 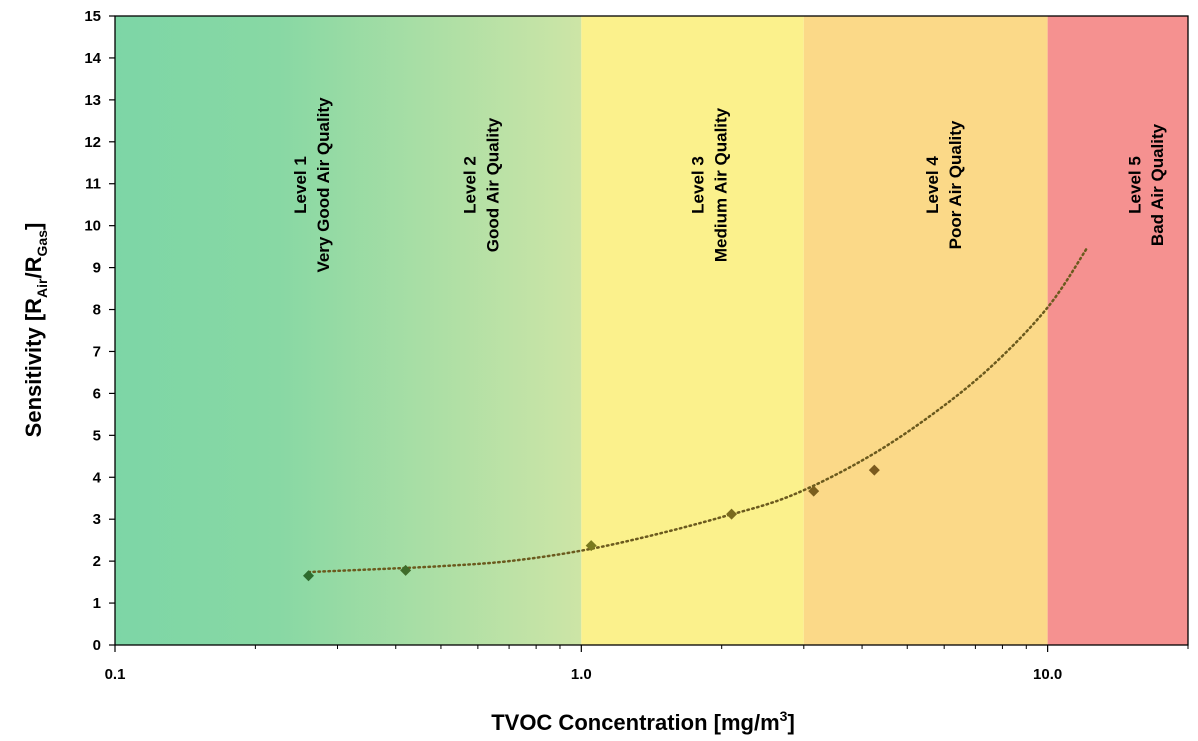 I want to click on level-5-label: Level 5 Bad Air Quality, so click(x=1146, y=184).